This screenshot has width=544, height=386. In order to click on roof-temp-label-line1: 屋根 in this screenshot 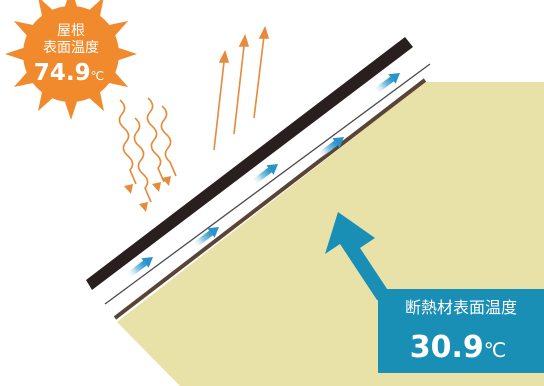, I will do `click(71, 31)`.